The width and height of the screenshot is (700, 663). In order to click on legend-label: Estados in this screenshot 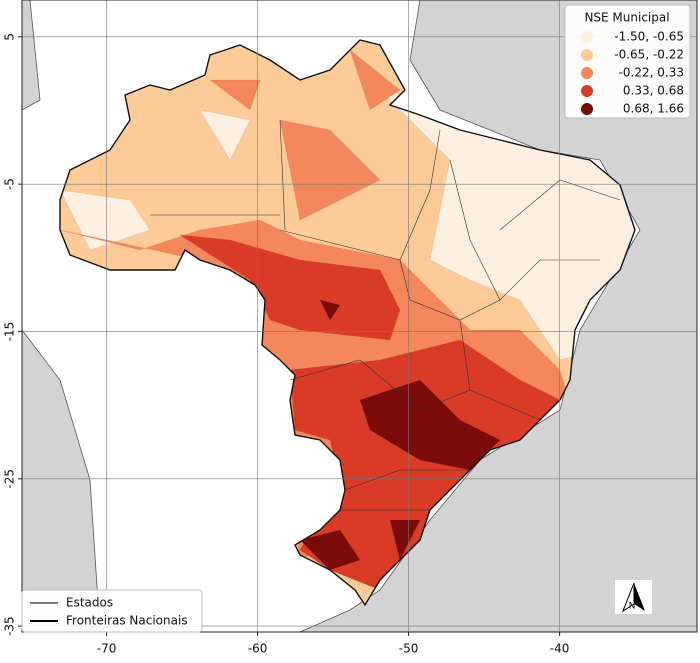, I will do `click(89, 603)`.